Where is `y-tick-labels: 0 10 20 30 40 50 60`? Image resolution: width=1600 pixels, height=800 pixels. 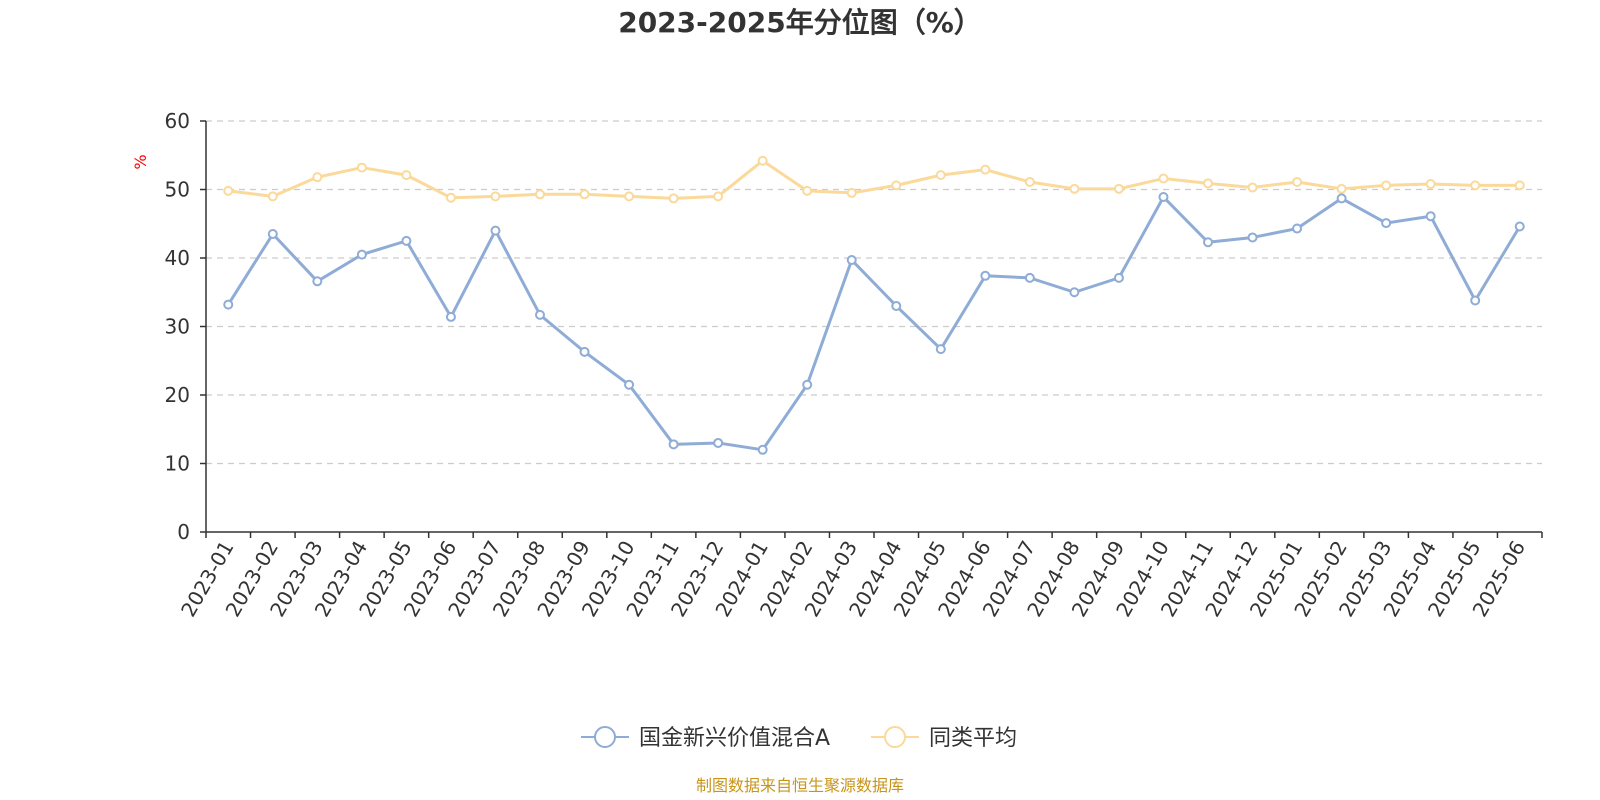 y-tick-labels: 0 10 20 30 40 50 60 is located at coordinates (177, 326).